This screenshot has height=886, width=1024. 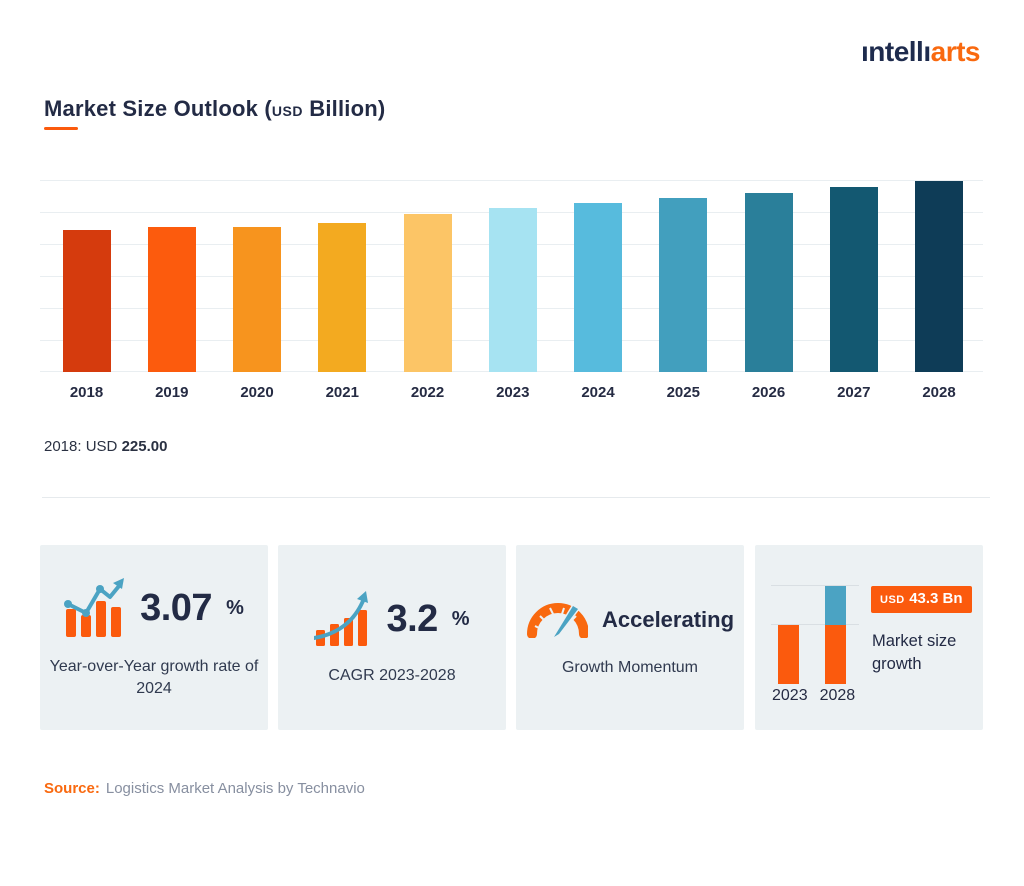 What do you see at coordinates (72, 788) in the screenshot?
I see `source-label: Source:` at bounding box center [72, 788].